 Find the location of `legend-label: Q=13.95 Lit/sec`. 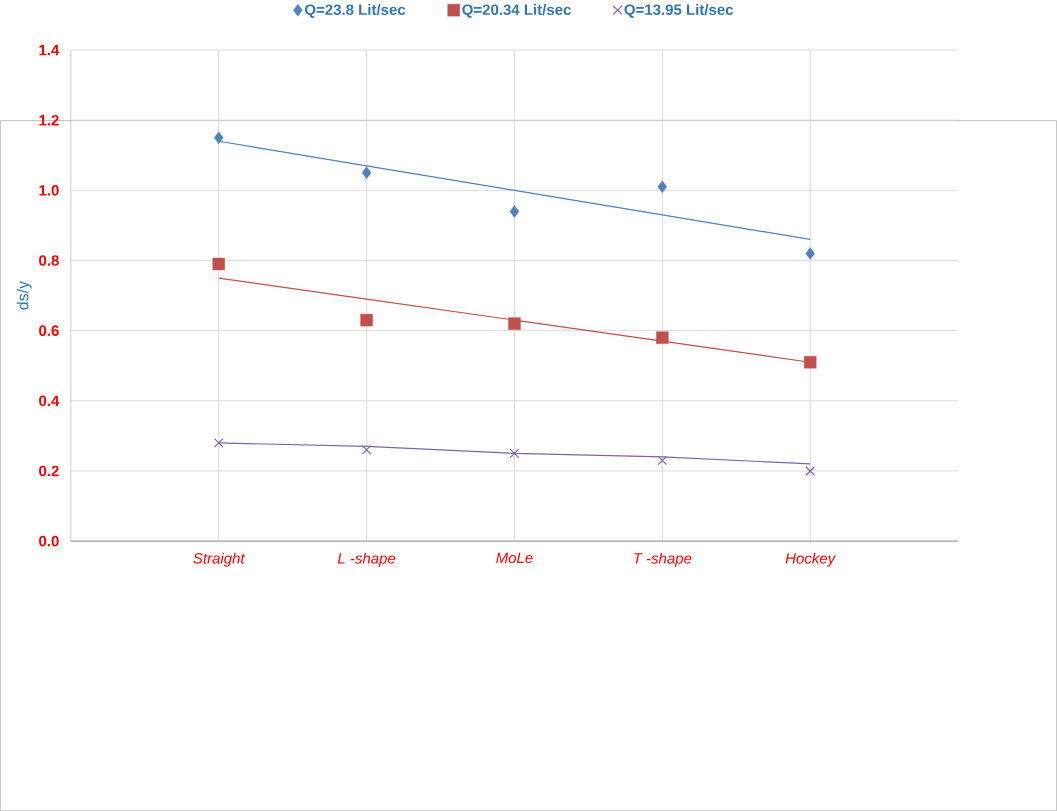

legend-label: Q=13.95 Lit/sec is located at coordinates (679, 10).